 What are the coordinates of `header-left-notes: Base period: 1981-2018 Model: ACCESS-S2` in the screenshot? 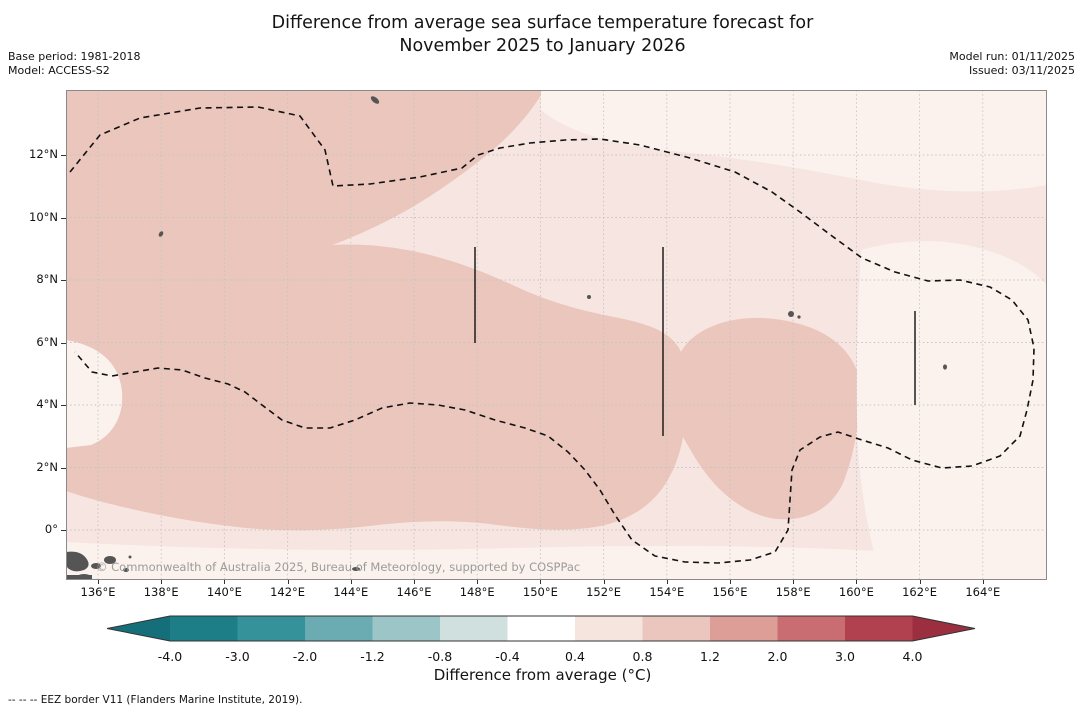 It's located at (74, 64).